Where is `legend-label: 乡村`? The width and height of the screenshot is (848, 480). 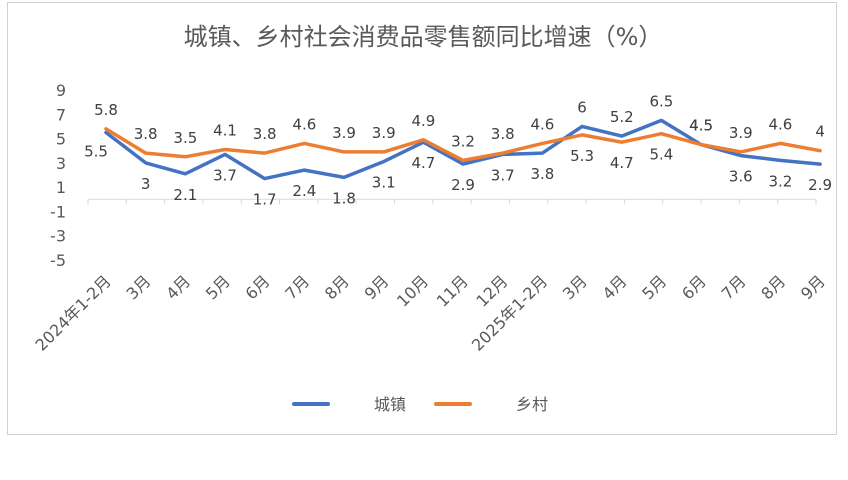
legend-label: 乡村 is located at coordinates (532, 404).